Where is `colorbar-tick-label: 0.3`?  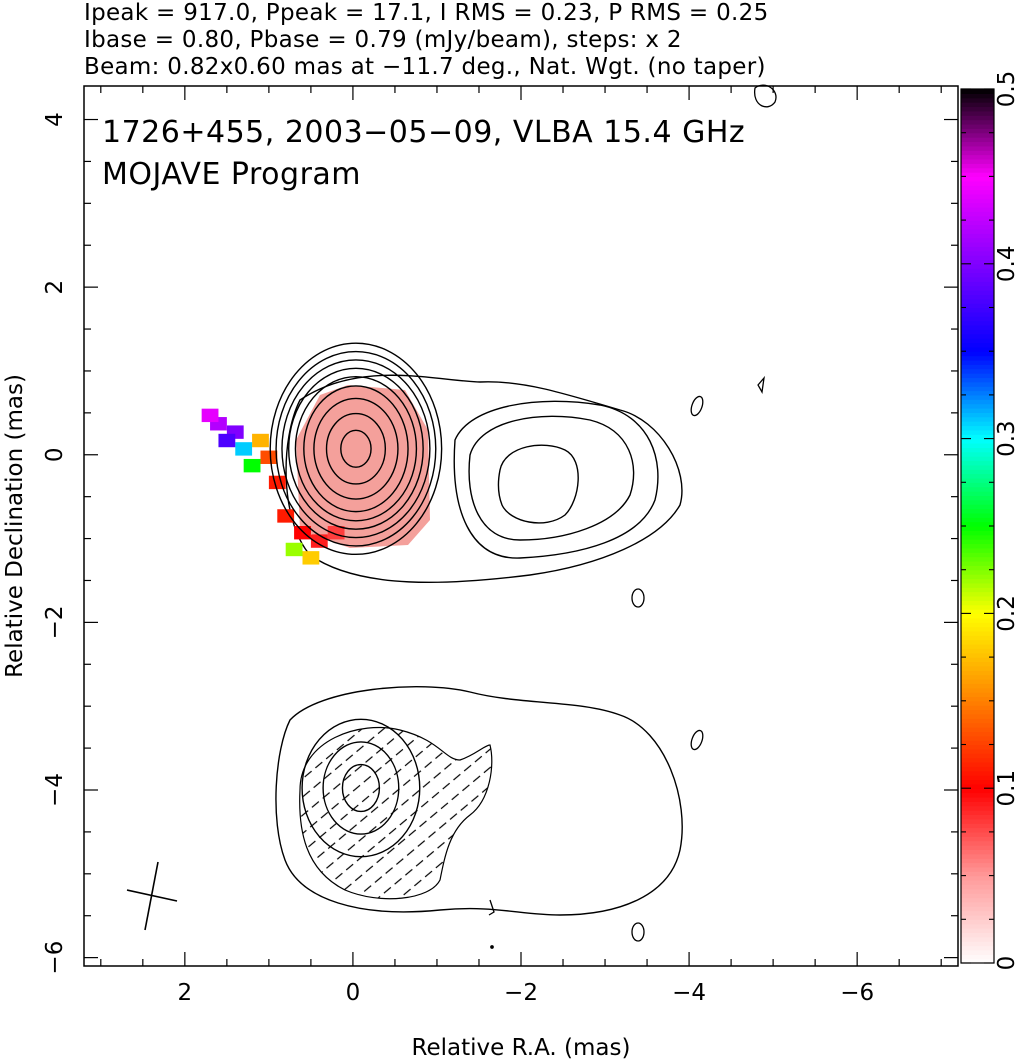
colorbar-tick-label: 0.3 is located at coordinates (1007, 438).